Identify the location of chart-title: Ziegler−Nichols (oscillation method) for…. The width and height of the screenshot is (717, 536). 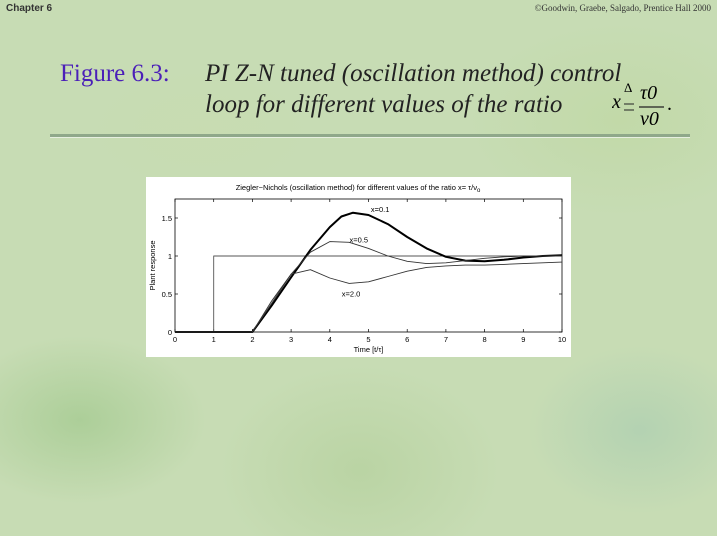
(358, 188).